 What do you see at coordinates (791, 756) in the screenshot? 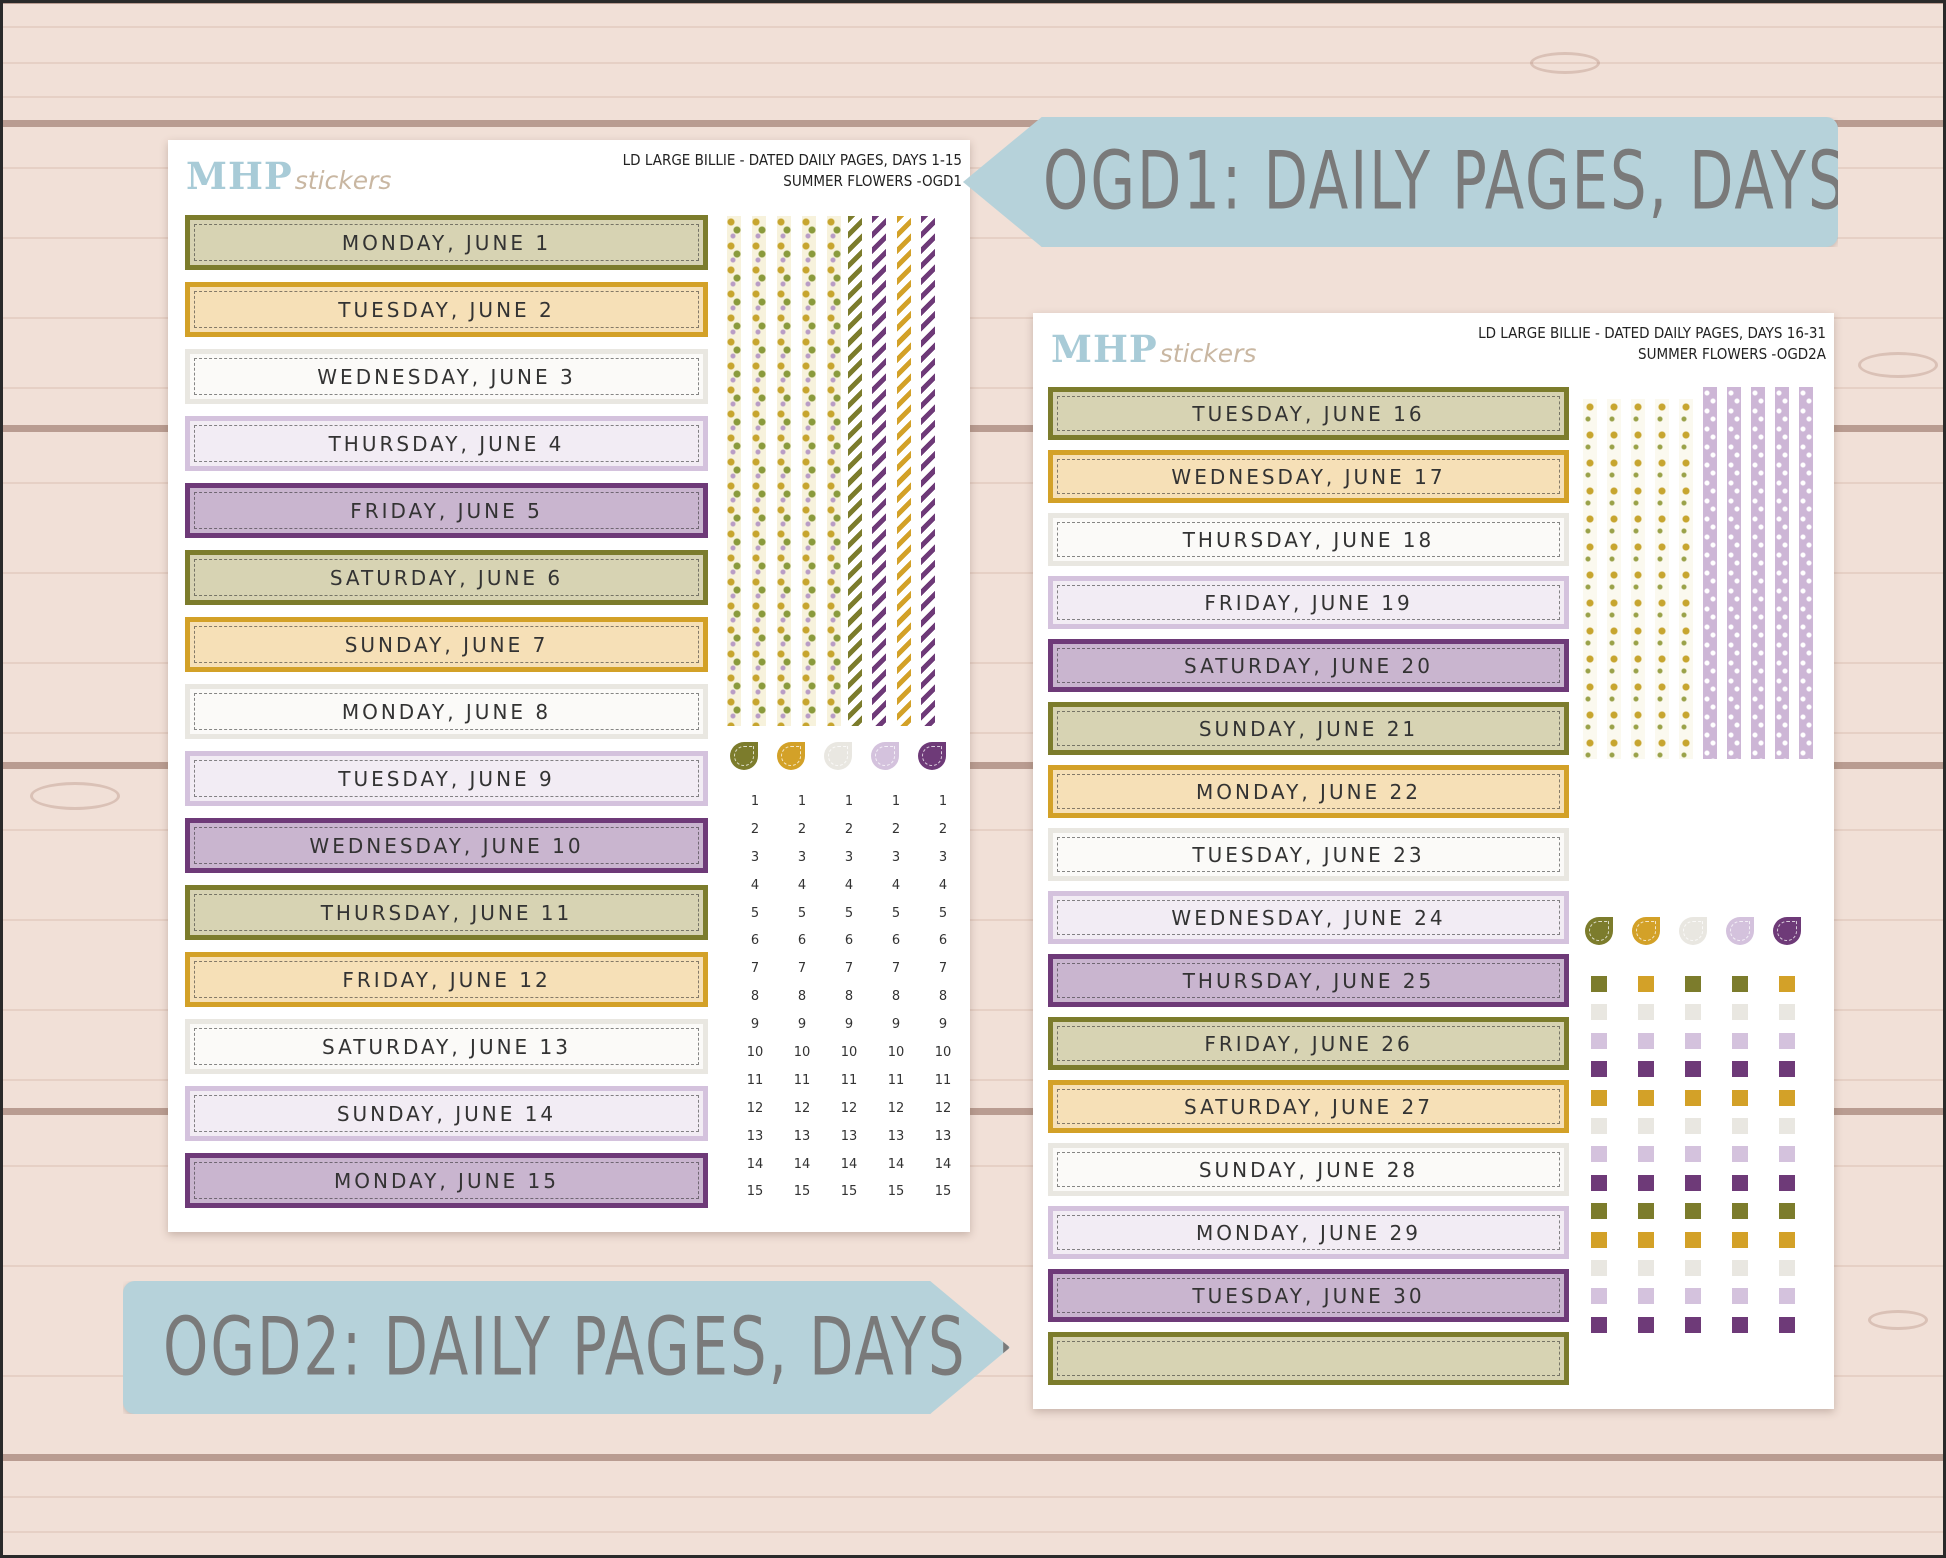
I see `drop-sticker-mustard` at bounding box center [791, 756].